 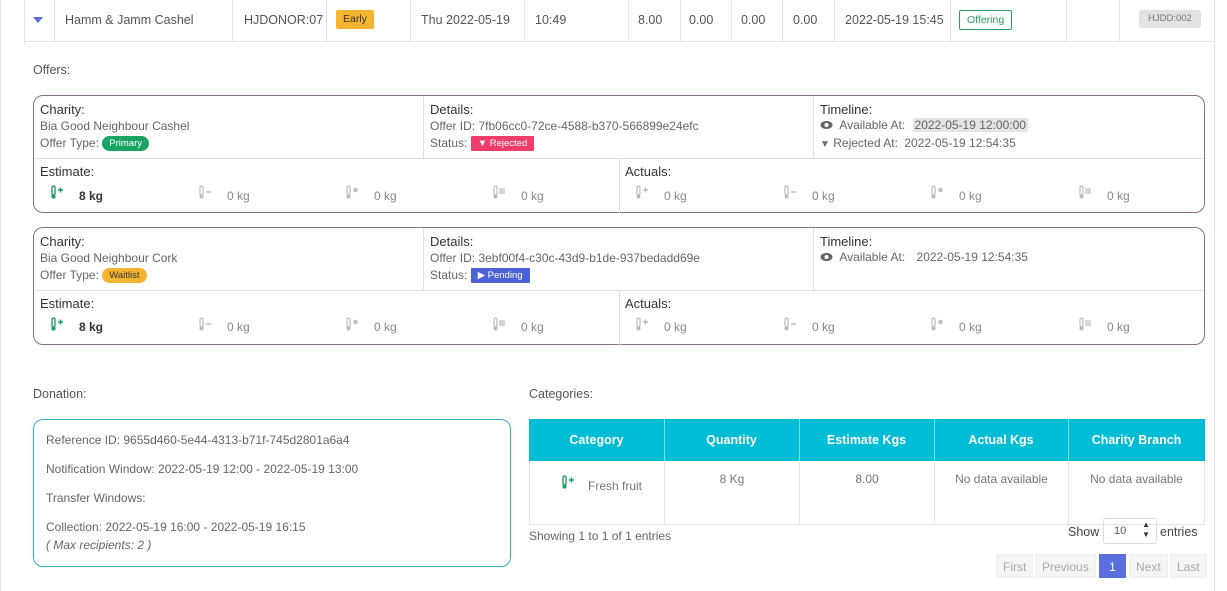 I want to click on donor-code: HJDONOR:07, so click(x=284, y=20).